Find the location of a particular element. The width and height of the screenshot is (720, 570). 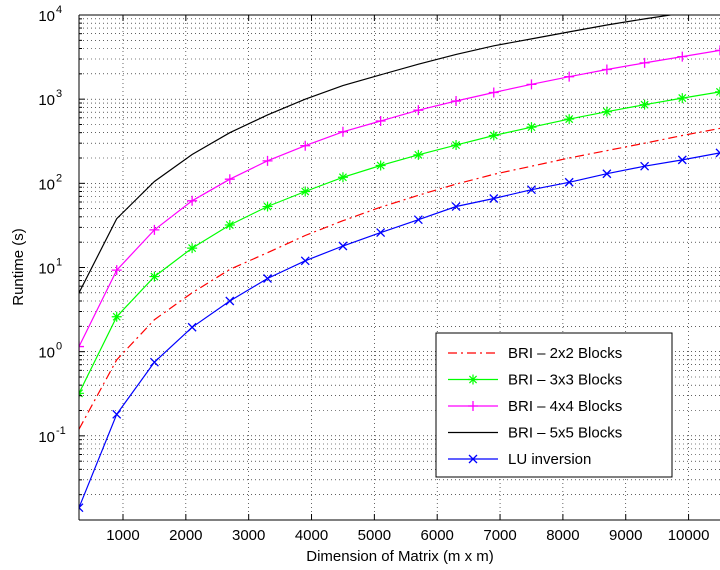

y-tick-exponent: 3 is located at coordinates (59, 94).